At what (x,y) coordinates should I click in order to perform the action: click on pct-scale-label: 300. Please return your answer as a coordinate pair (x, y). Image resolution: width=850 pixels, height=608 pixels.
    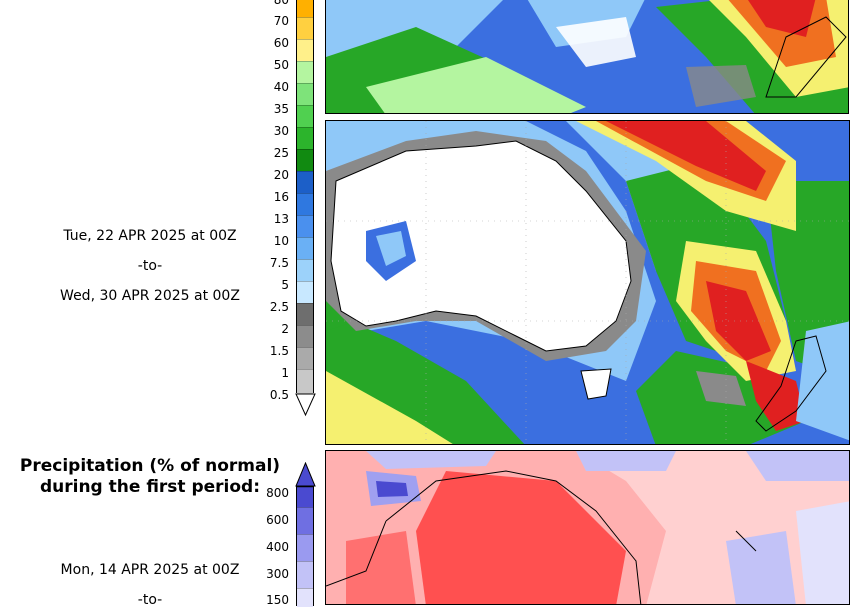
    Looking at the image, I should click on (277, 574).